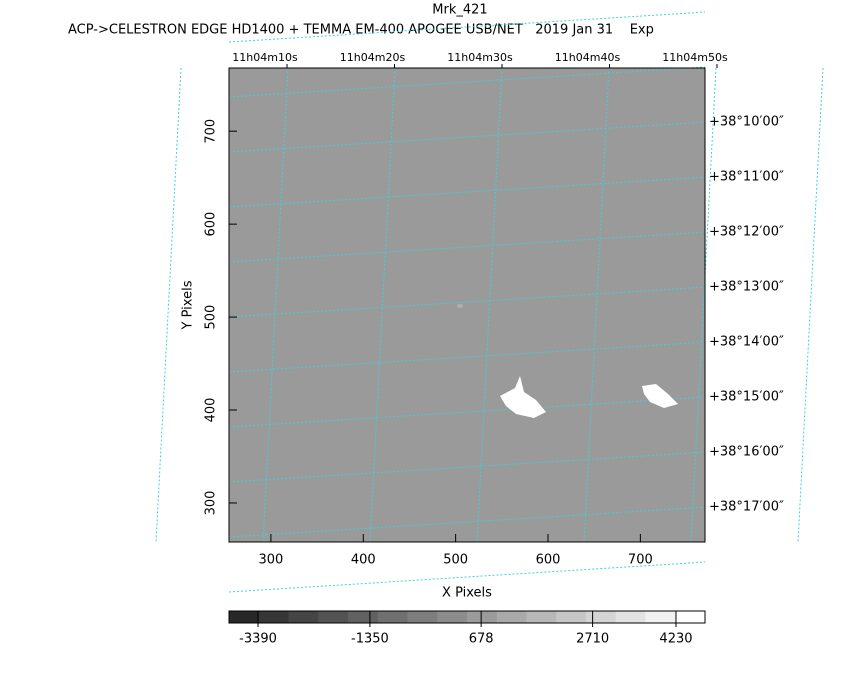 Image resolution: width=850 pixels, height=680 pixels. I want to click on dec-label: +38°15′00″, so click(746, 397).